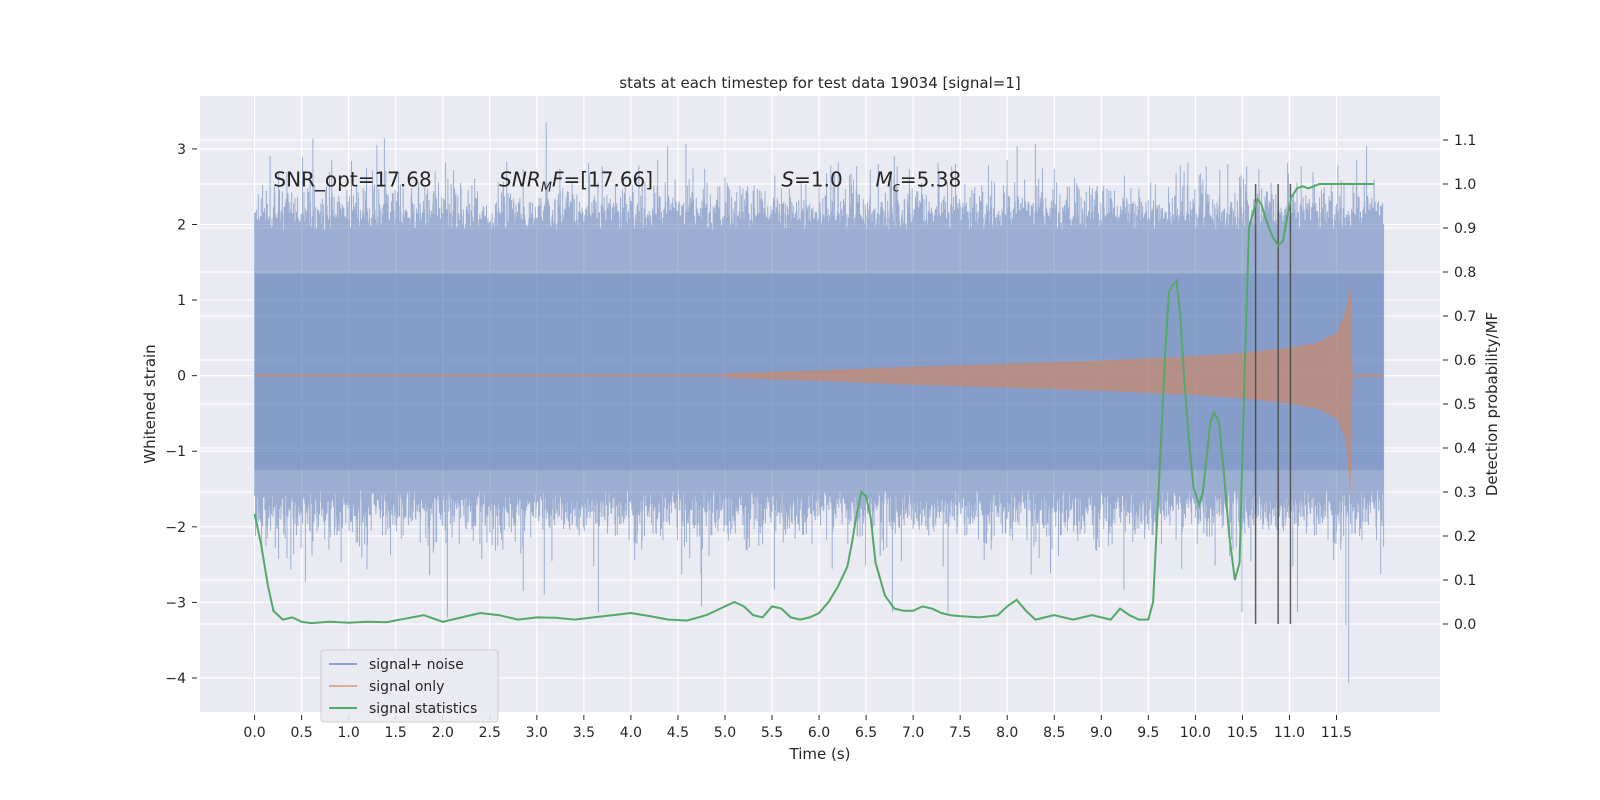  I want to click on y-right-tick-label: 0.2, so click(1465, 537).